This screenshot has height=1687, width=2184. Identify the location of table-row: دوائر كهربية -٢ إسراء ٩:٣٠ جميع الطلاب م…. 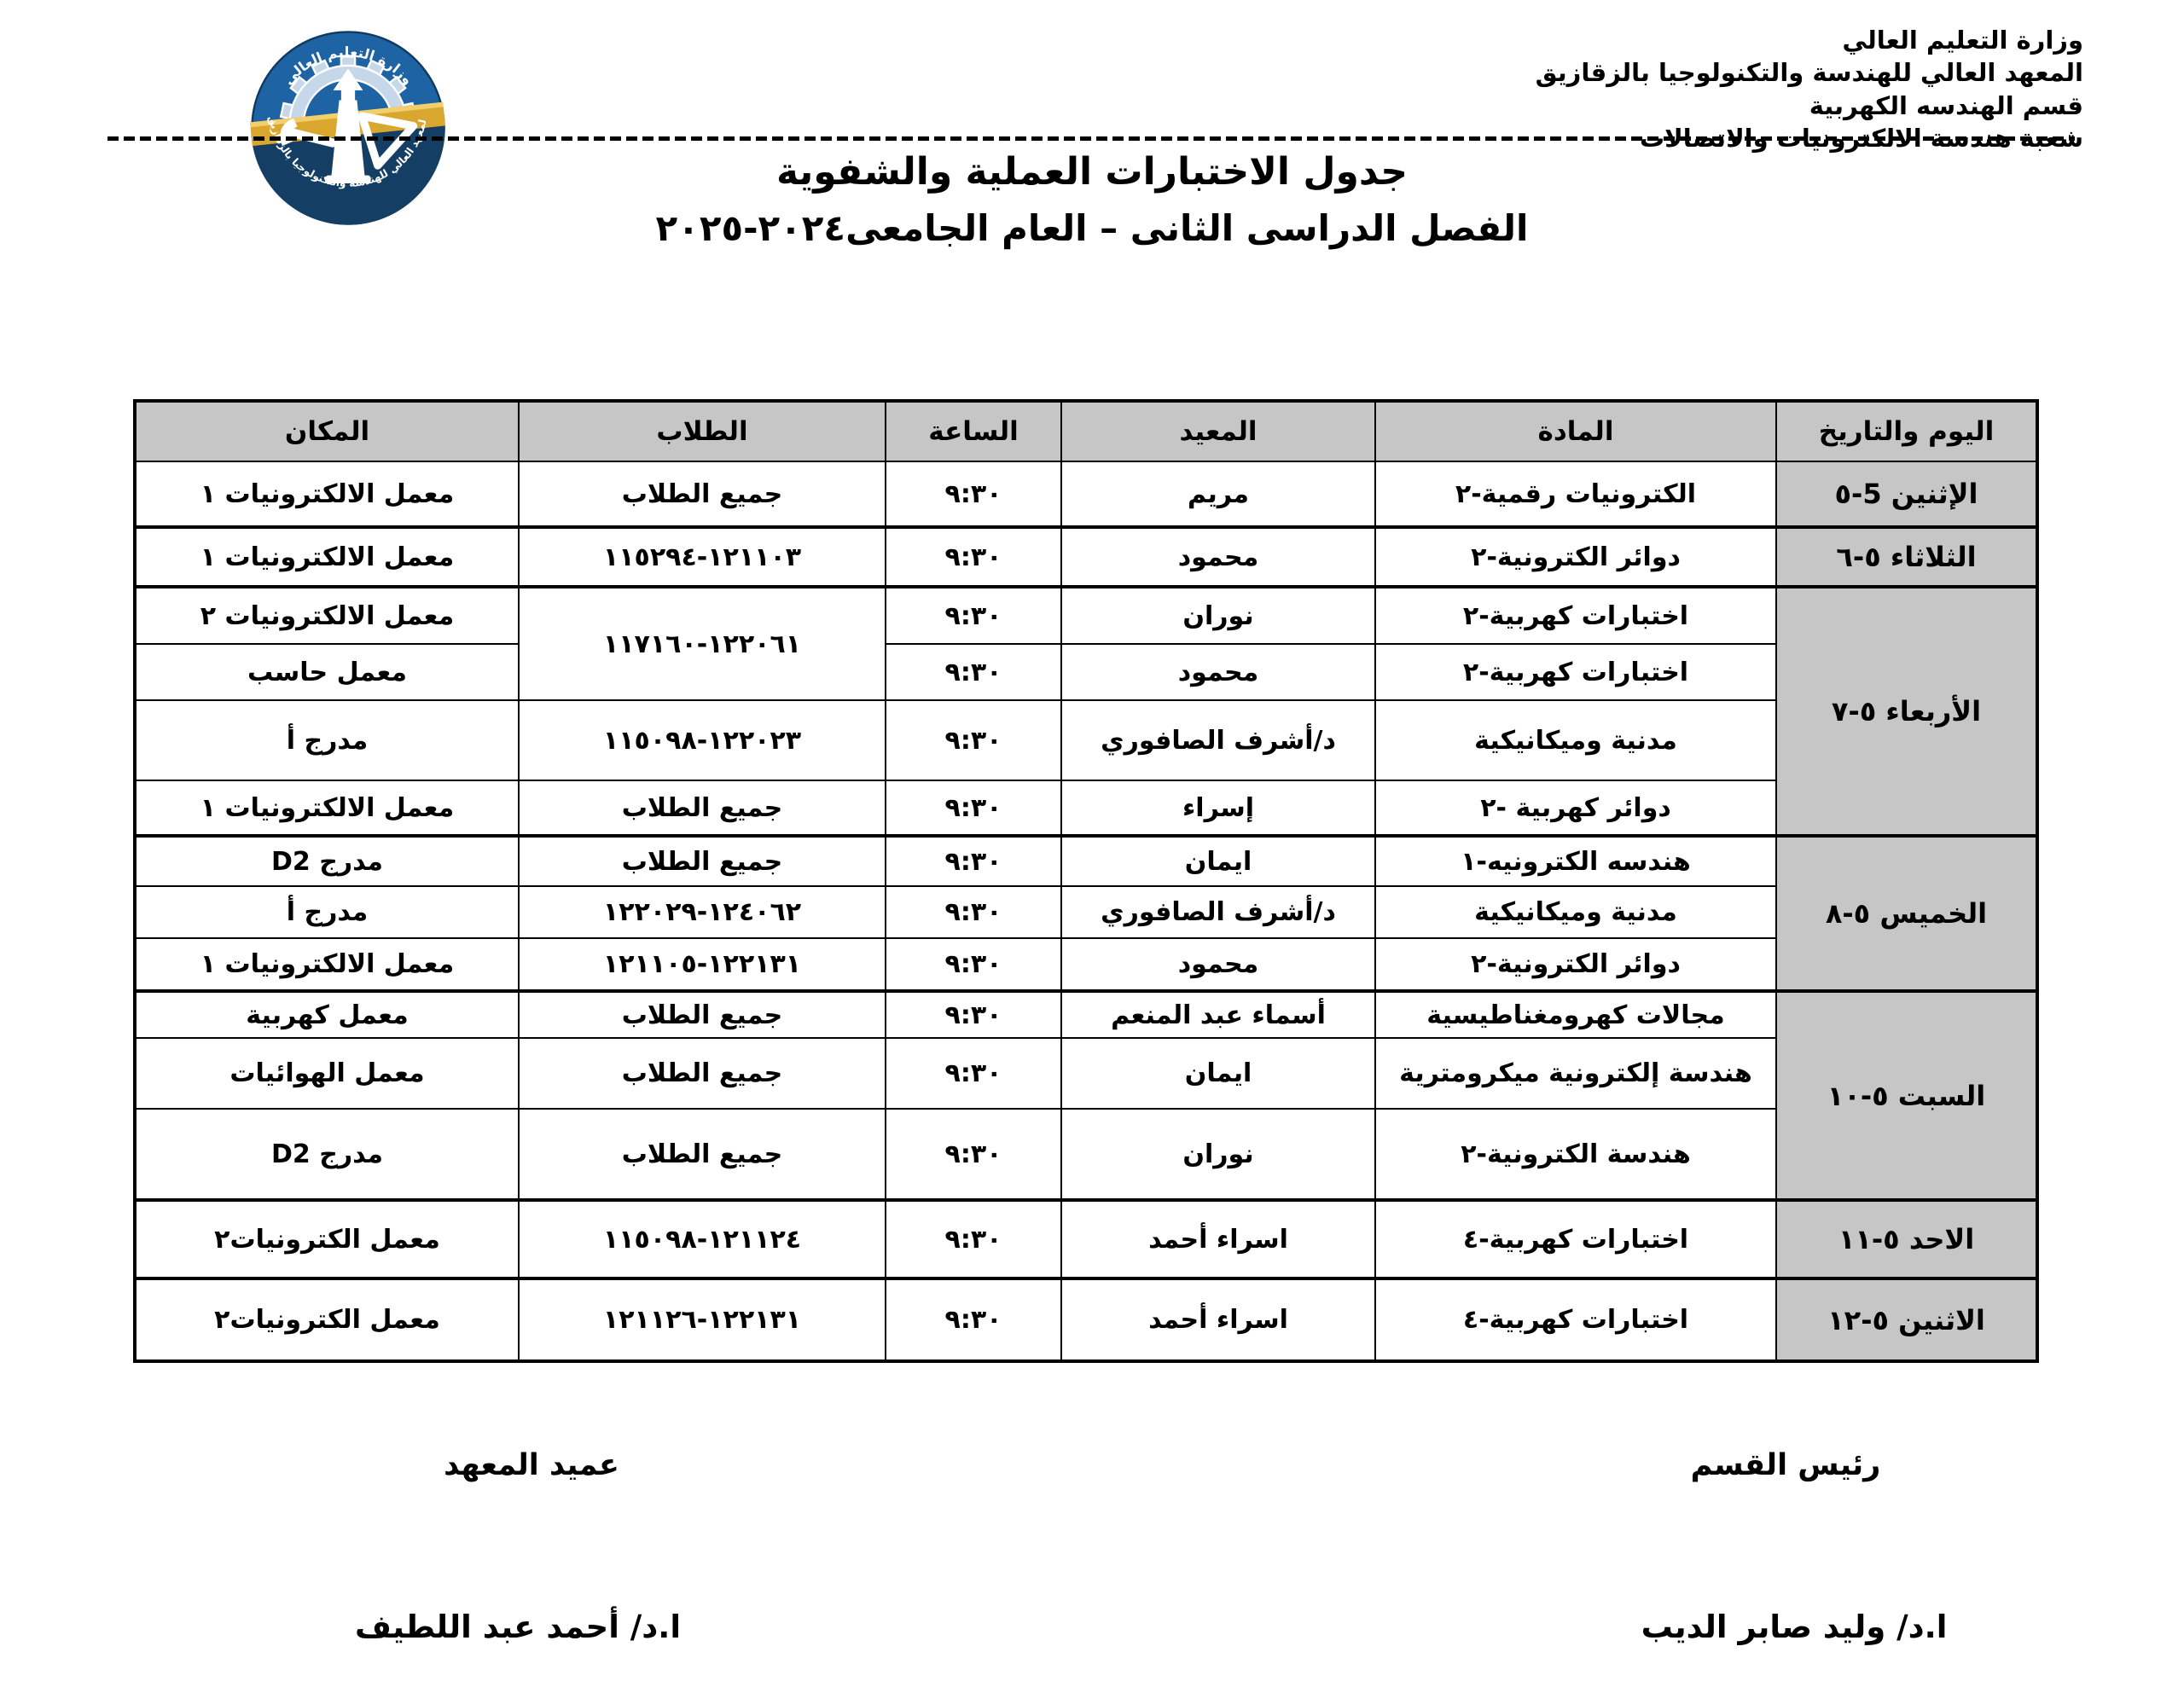
(1086, 808).